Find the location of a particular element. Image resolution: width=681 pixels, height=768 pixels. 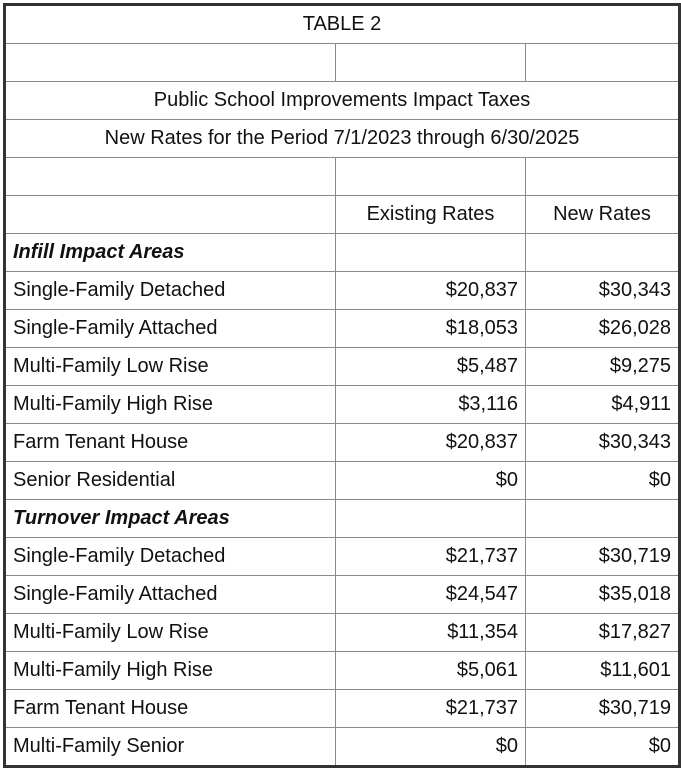

subtitle-row: Public School Improvements Impact Taxes is located at coordinates (342, 100).